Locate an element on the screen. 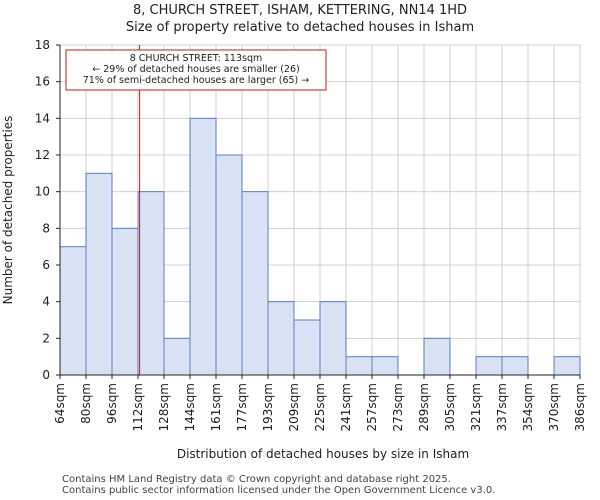 This screenshot has width=600, height=500. y-tick-label: 2 is located at coordinates (46, 338).